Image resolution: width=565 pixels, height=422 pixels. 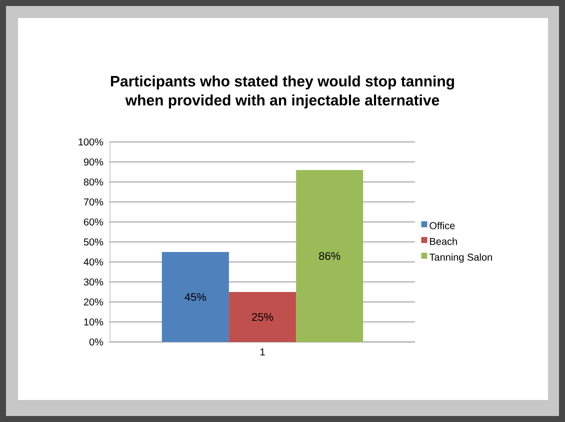 I want to click on y-tick-label: 80%, so click(x=94, y=182).